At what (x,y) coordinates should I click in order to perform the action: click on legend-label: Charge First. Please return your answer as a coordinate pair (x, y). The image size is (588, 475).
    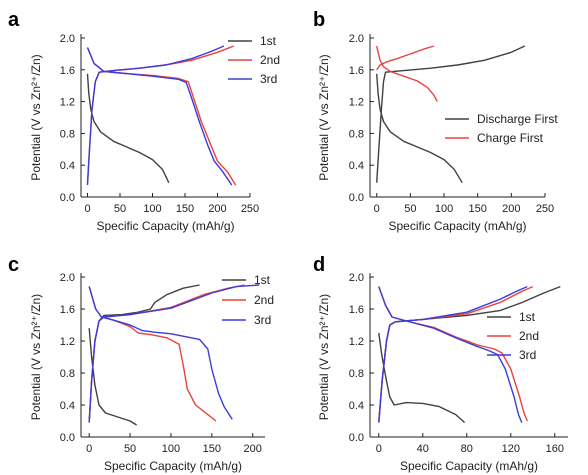
    Looking at the image, I should click on (510, 138).